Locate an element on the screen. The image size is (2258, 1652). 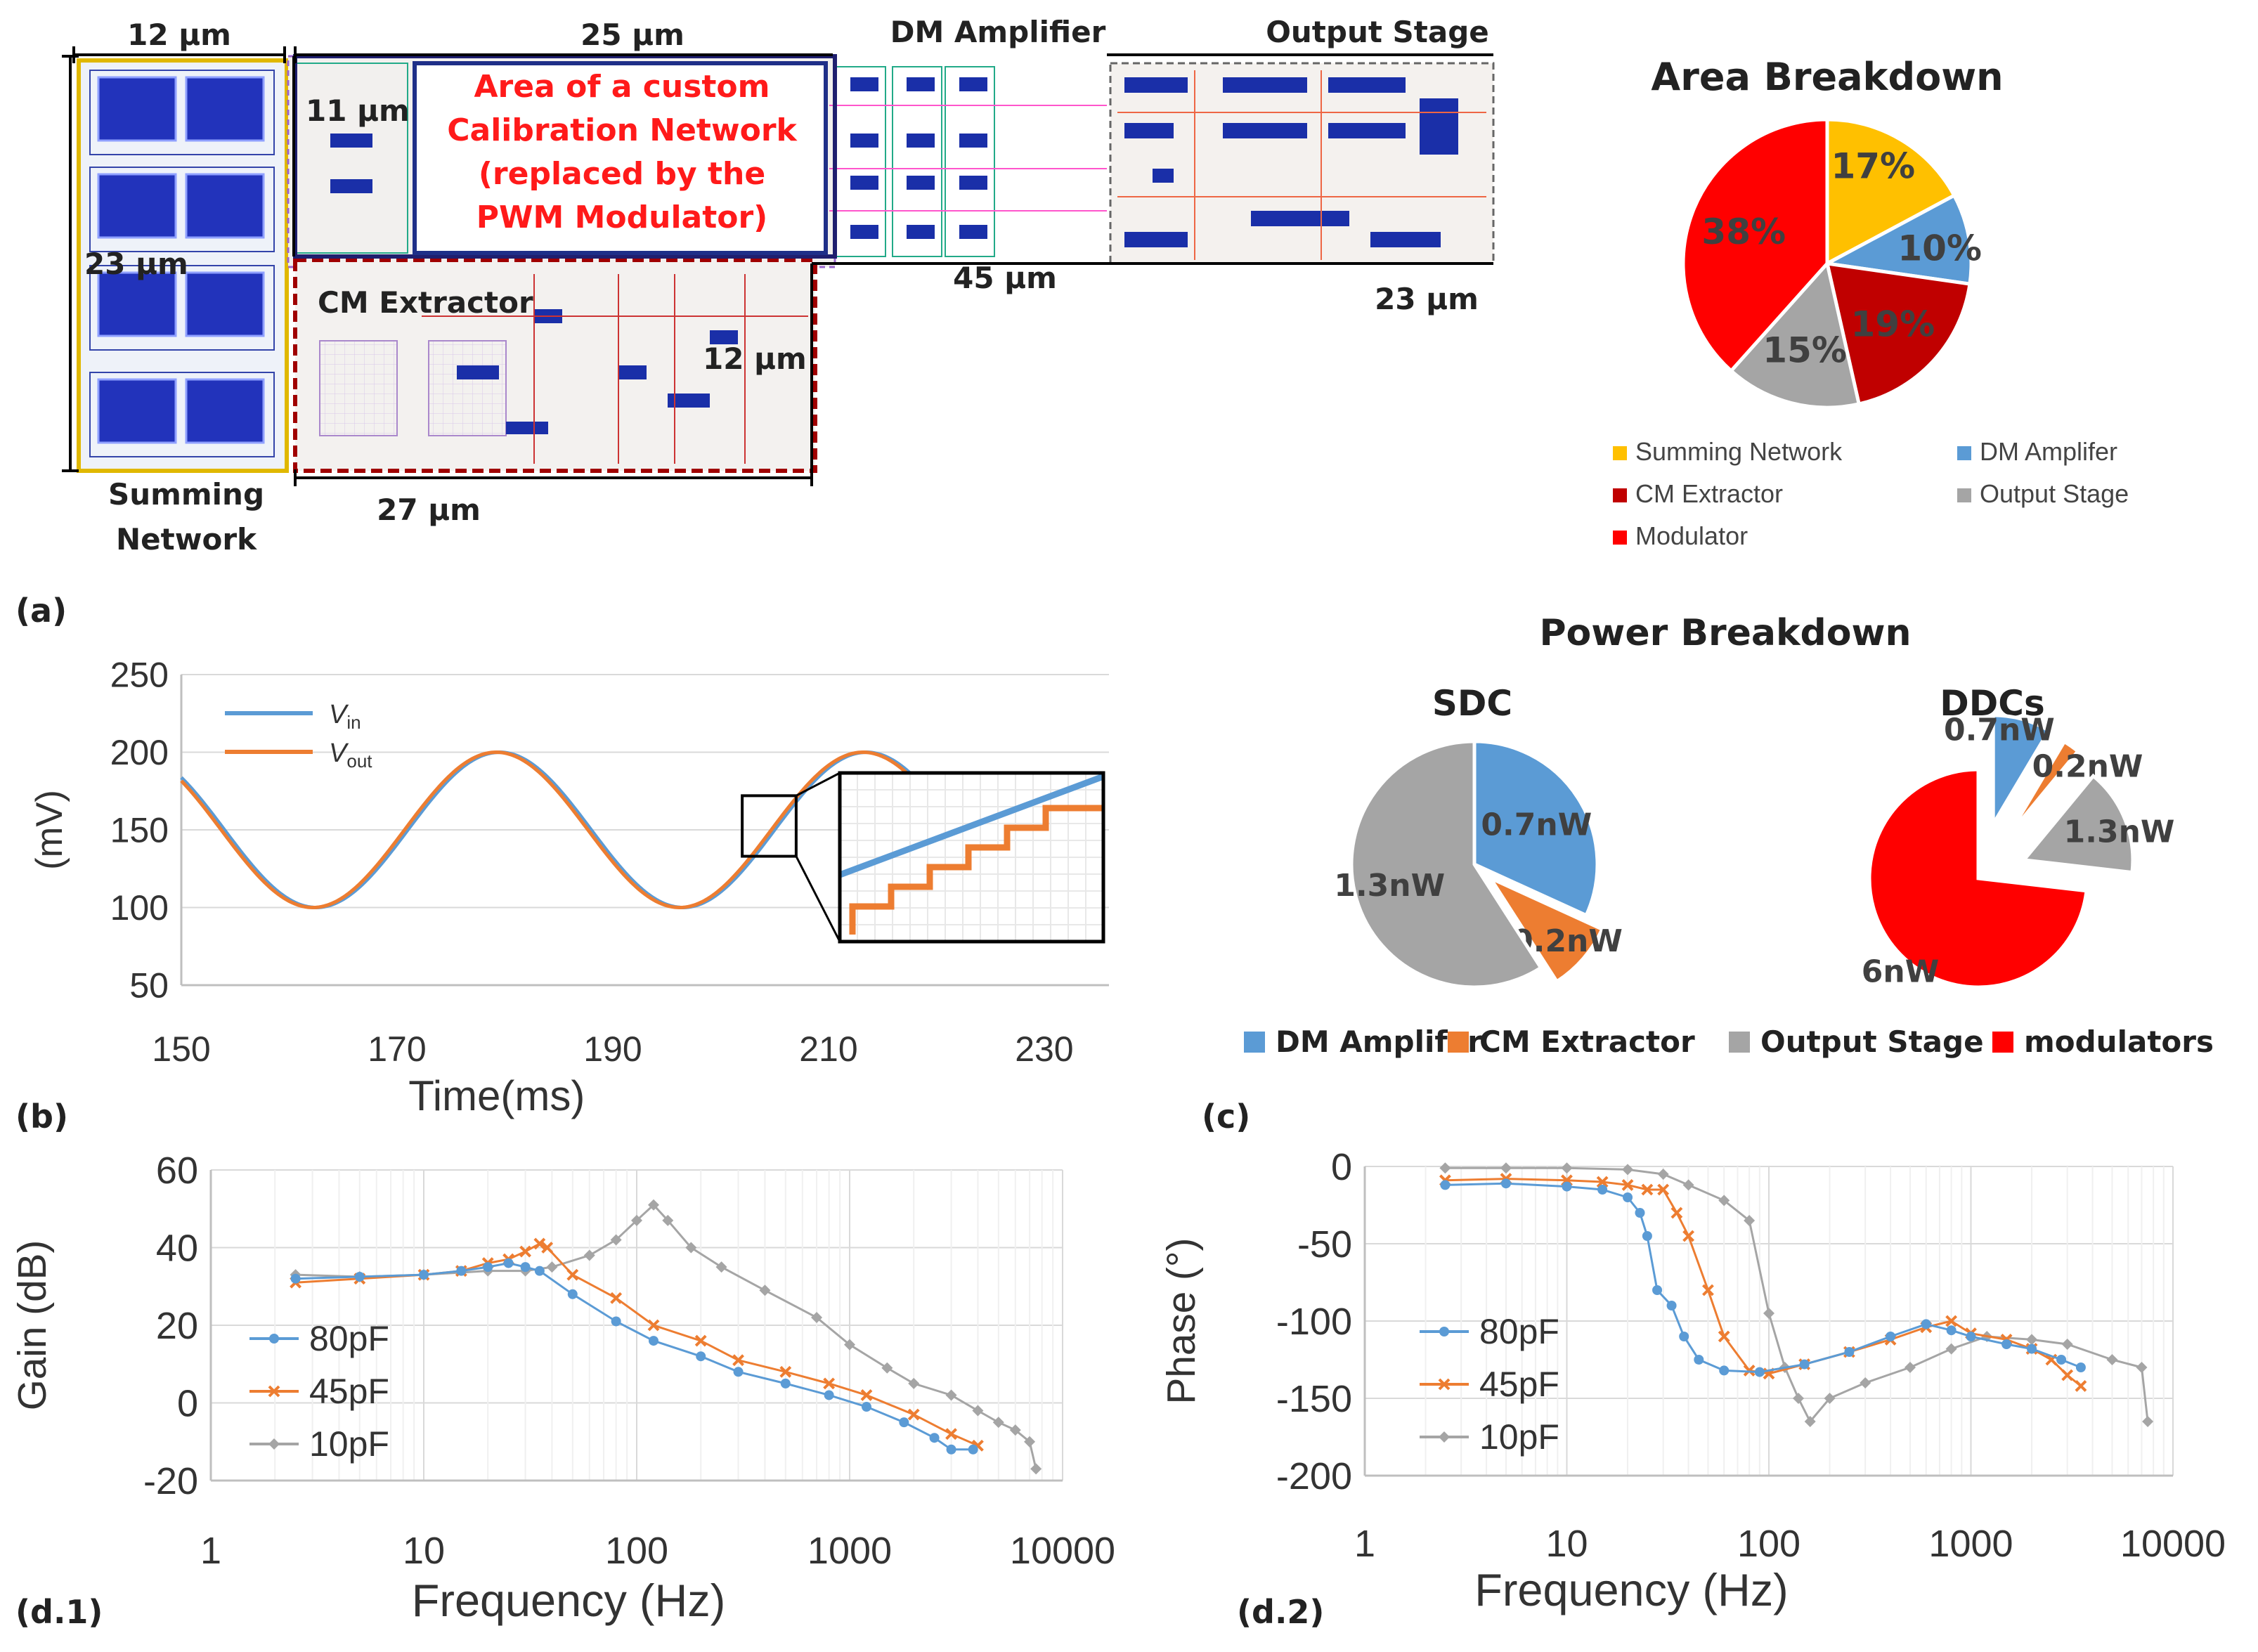
power-breakdown-title: Power Breakdown is located at coordinates (1725, 633).